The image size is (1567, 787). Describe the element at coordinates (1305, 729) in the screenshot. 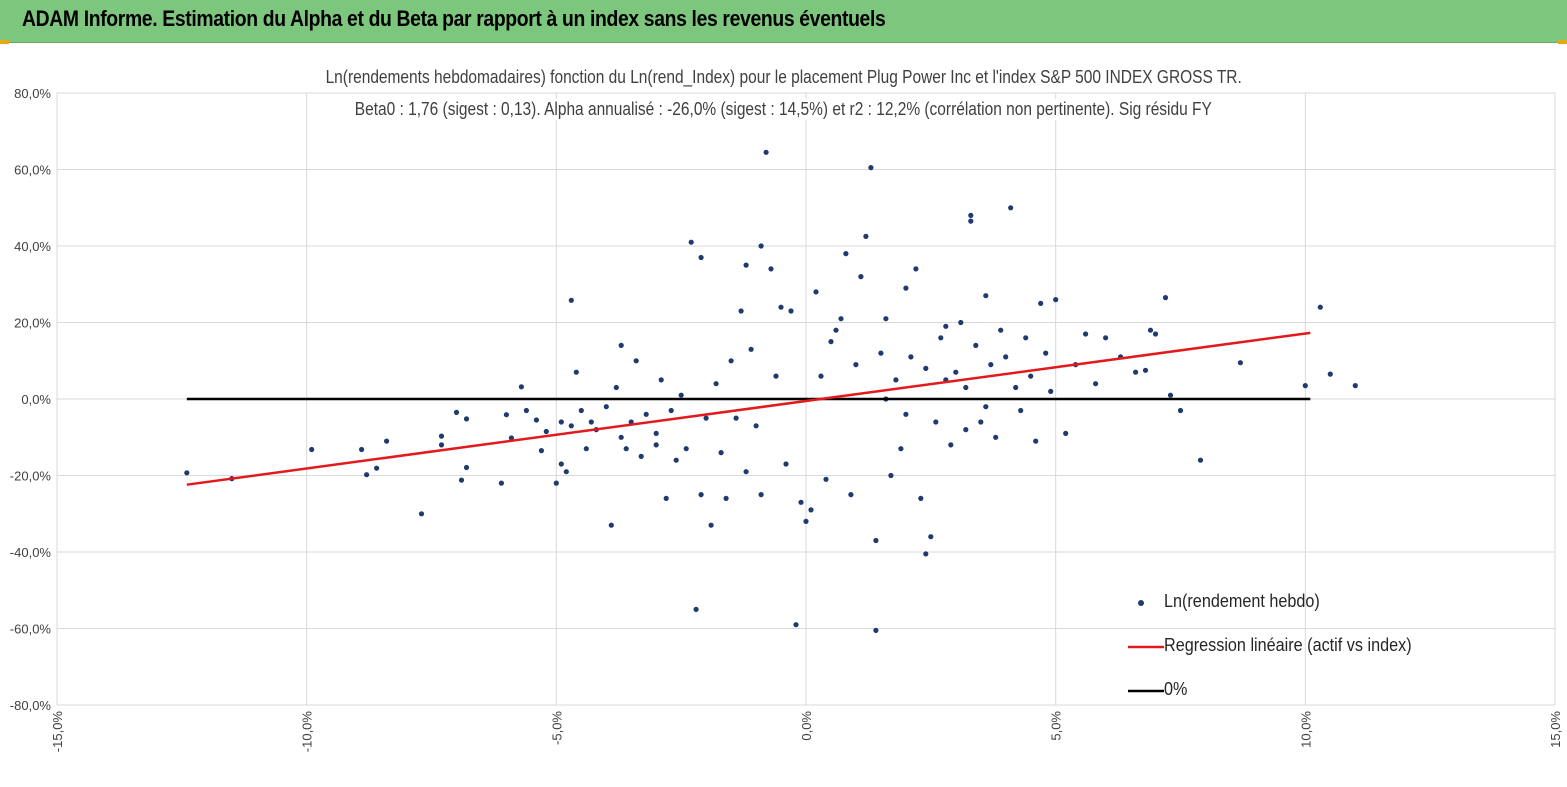

I see `x-tick-label: 10,0%` at that location.